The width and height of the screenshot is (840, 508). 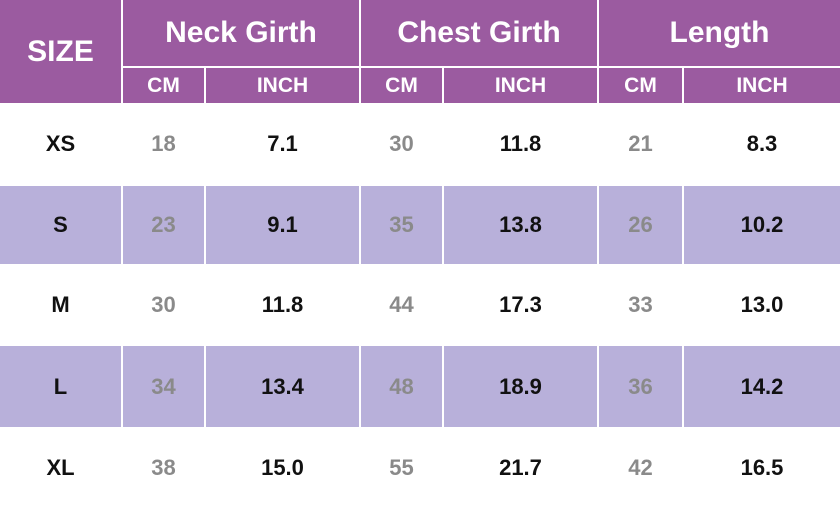 I want to click on cm-value: 23, so click(x=163, y=225).